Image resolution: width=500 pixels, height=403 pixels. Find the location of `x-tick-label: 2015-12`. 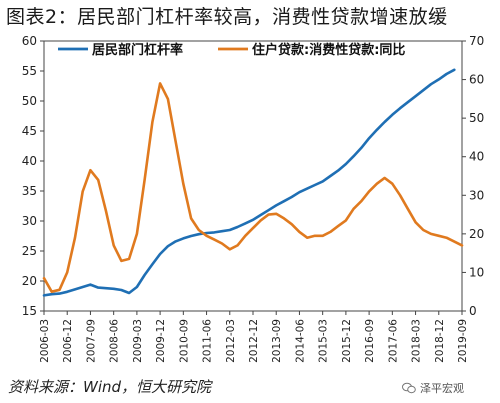

x-tick-label: 2015-12 is located at coordinates (347, 341).